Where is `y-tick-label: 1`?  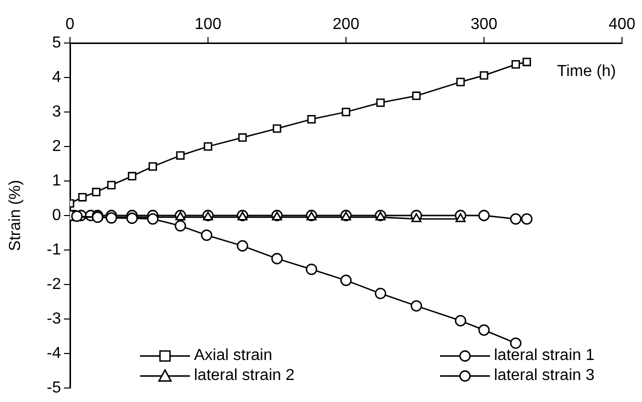
y-tick-label: 1 is located at coordinates (57, 181).